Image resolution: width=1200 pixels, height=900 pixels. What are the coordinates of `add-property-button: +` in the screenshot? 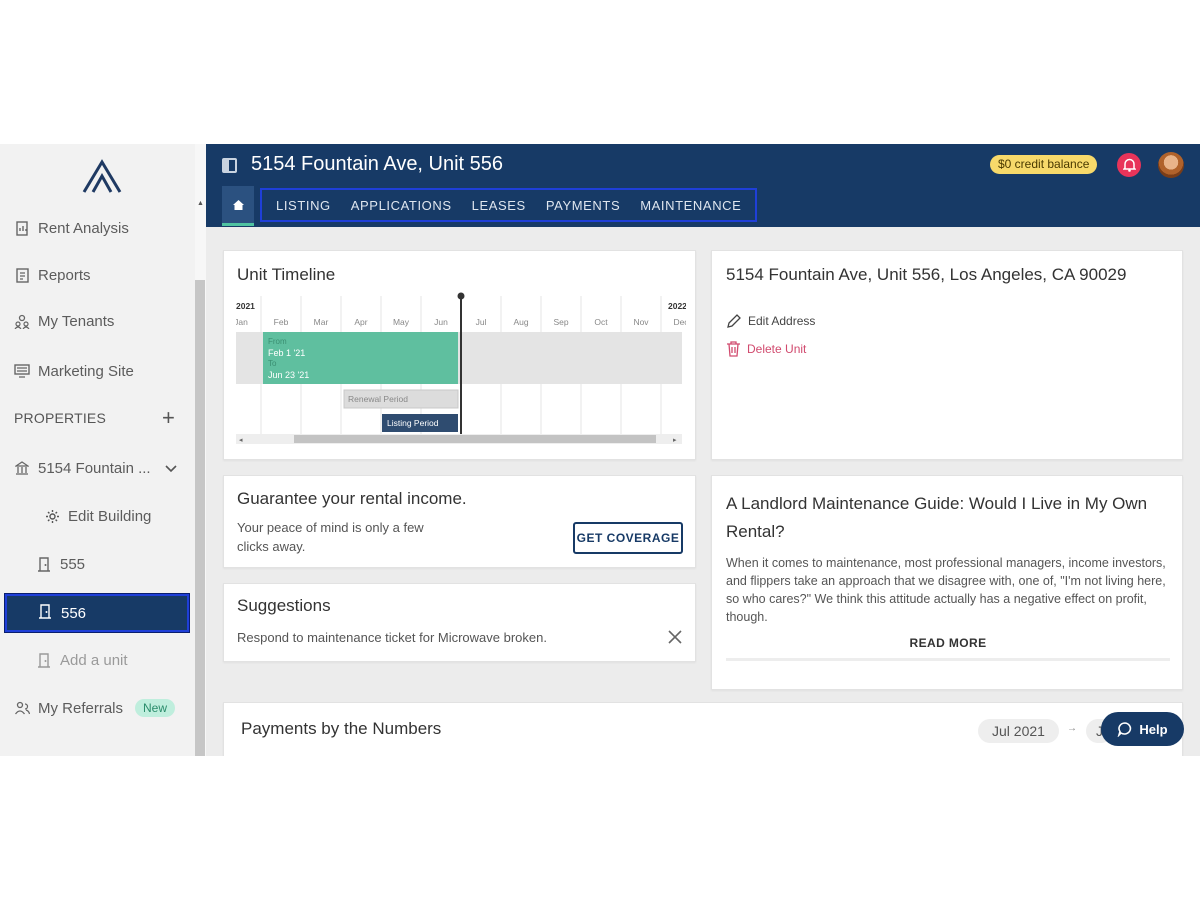 It's located at (168, 417).